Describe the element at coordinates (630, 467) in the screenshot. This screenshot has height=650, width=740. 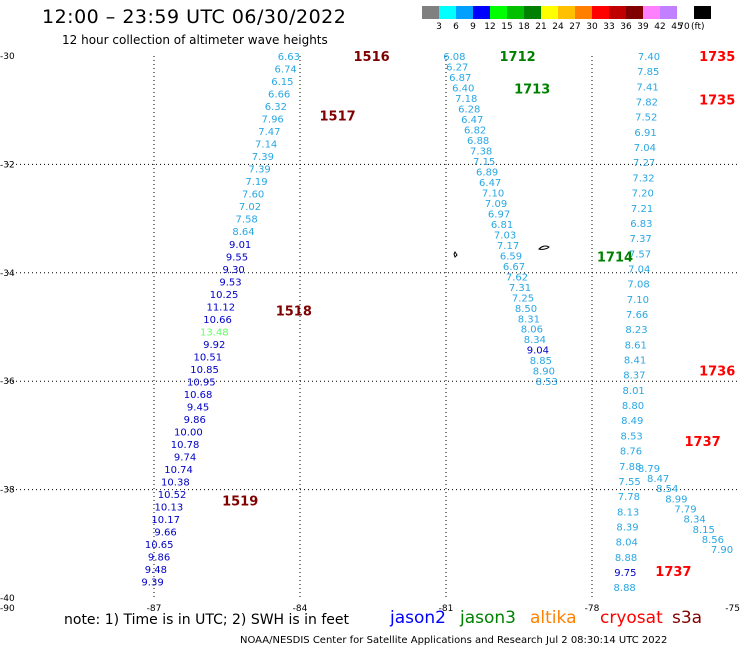
I see `wave-value: 7.88` at that location.